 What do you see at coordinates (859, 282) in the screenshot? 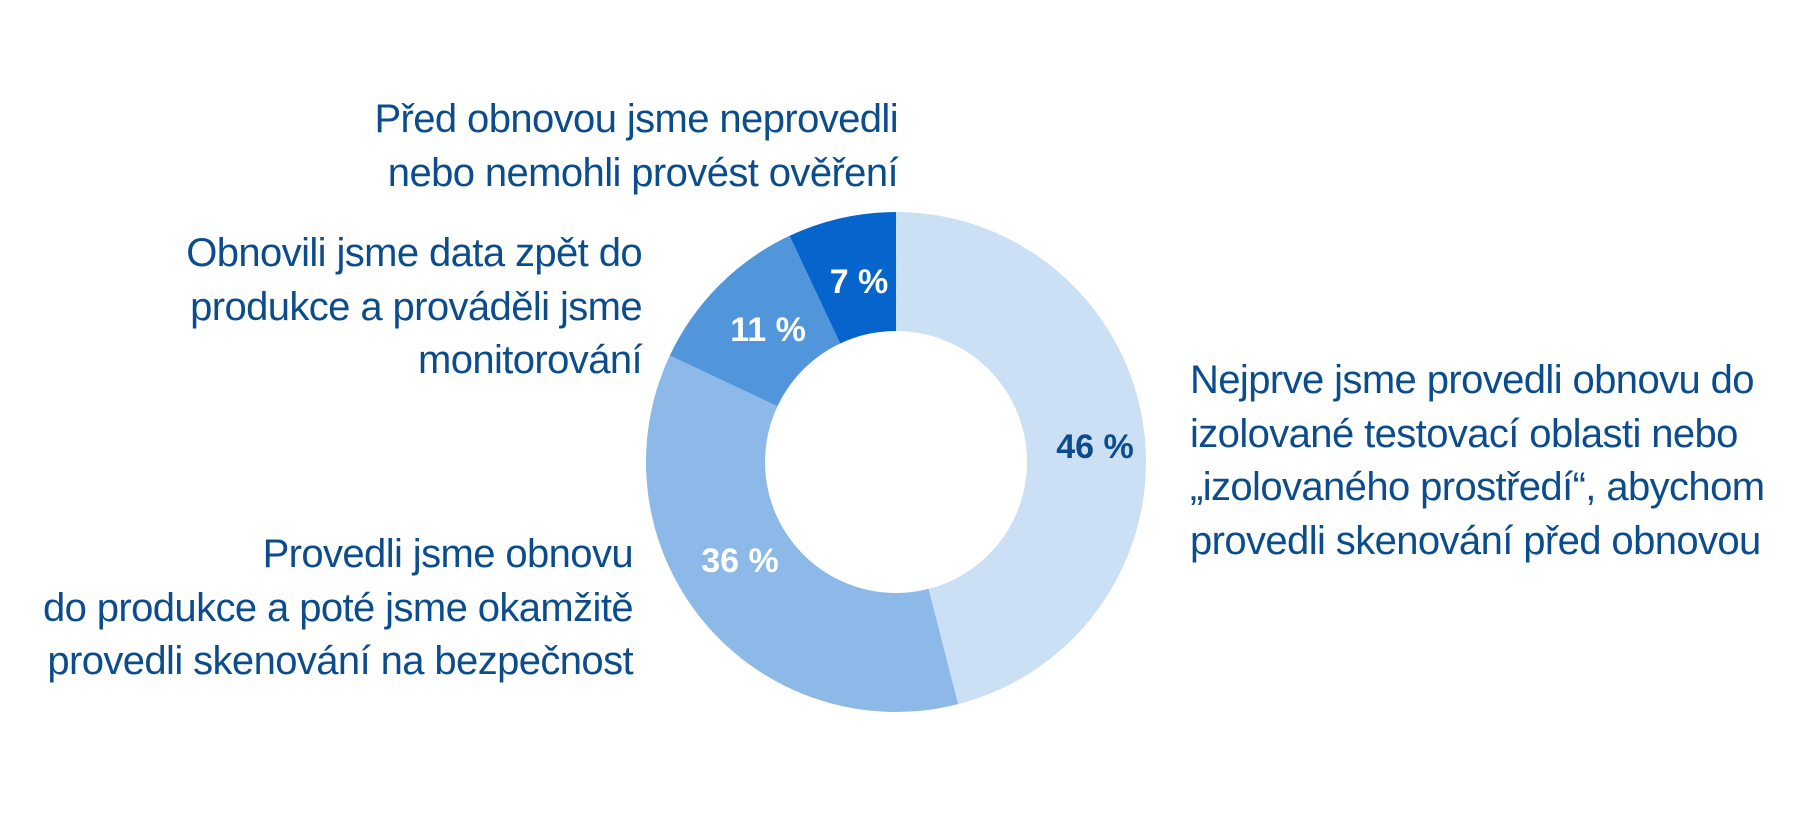
I see `slice-value-label: 7 %` at bounding box center [859, 282].